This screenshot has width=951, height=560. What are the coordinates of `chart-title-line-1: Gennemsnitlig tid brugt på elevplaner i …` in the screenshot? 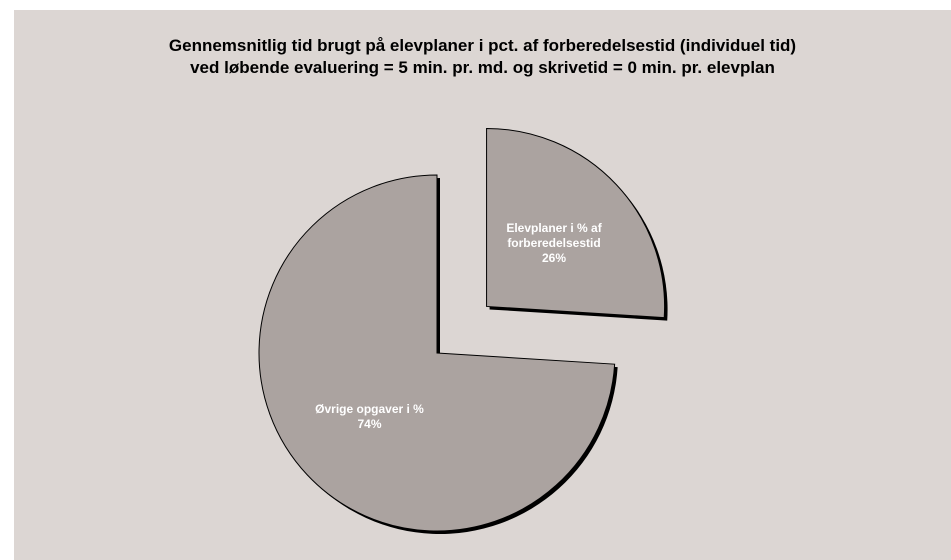 It's located at (482, 45).